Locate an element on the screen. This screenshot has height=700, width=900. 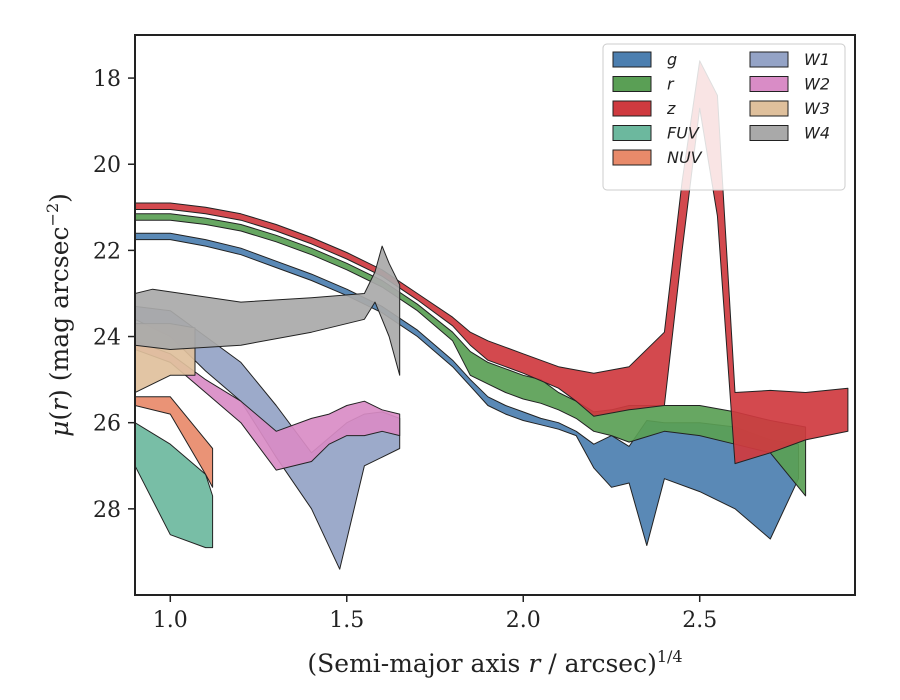
legend-swatch-w1 is located at coordinates (769, 59).